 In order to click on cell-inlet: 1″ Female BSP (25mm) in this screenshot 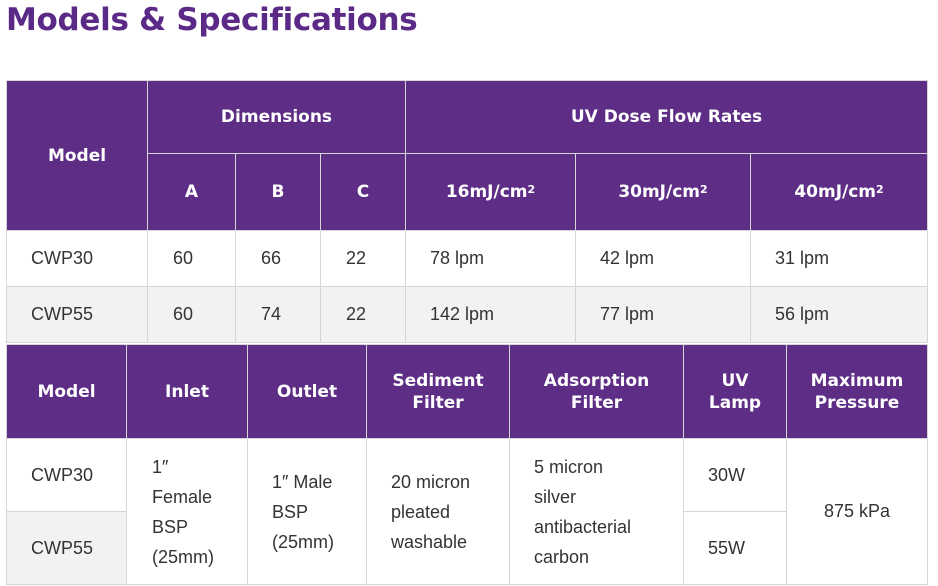, I will do `click(187, 511)`.